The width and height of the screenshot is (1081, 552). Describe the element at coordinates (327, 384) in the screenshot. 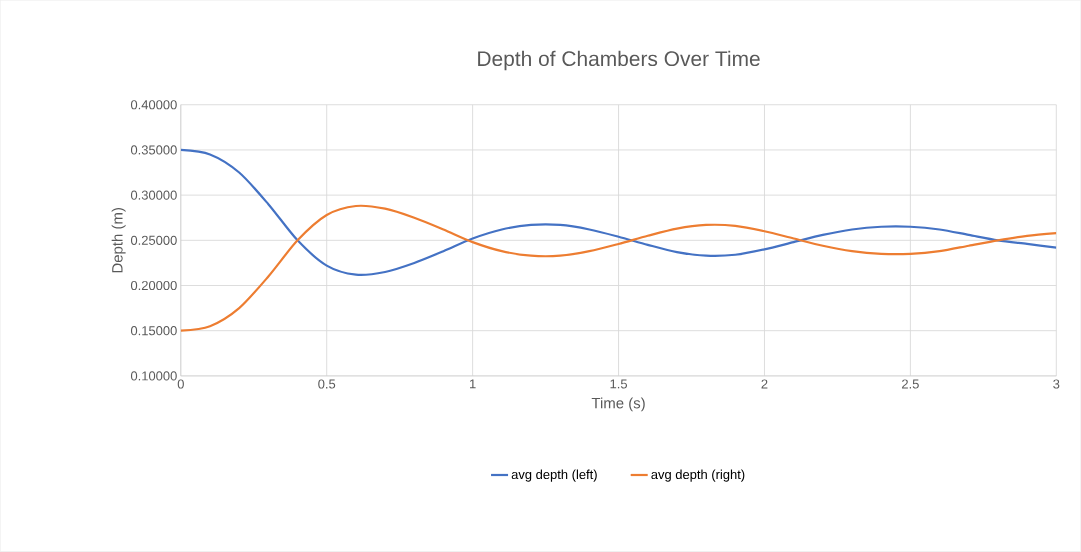

I see `x-tick-label: 0.5` at that location.